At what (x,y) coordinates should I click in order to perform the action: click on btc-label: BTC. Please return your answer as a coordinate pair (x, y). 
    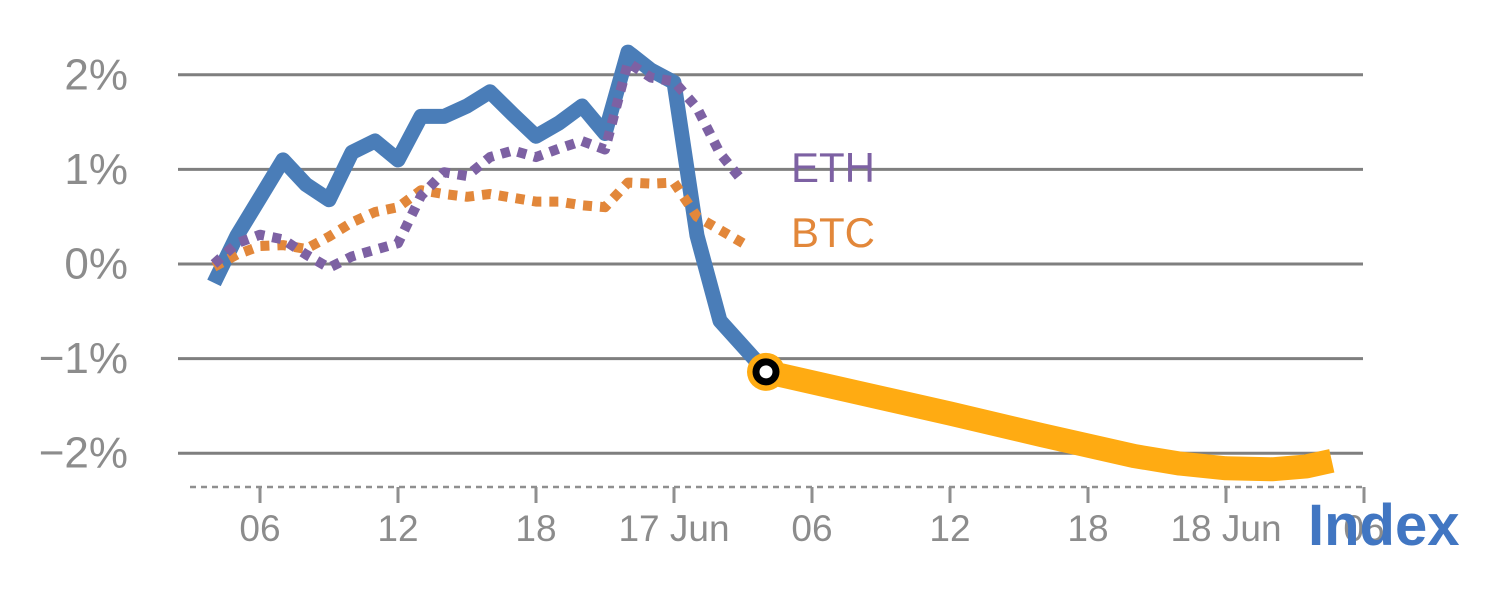
    Looking at the image, I should click on (833, 232).